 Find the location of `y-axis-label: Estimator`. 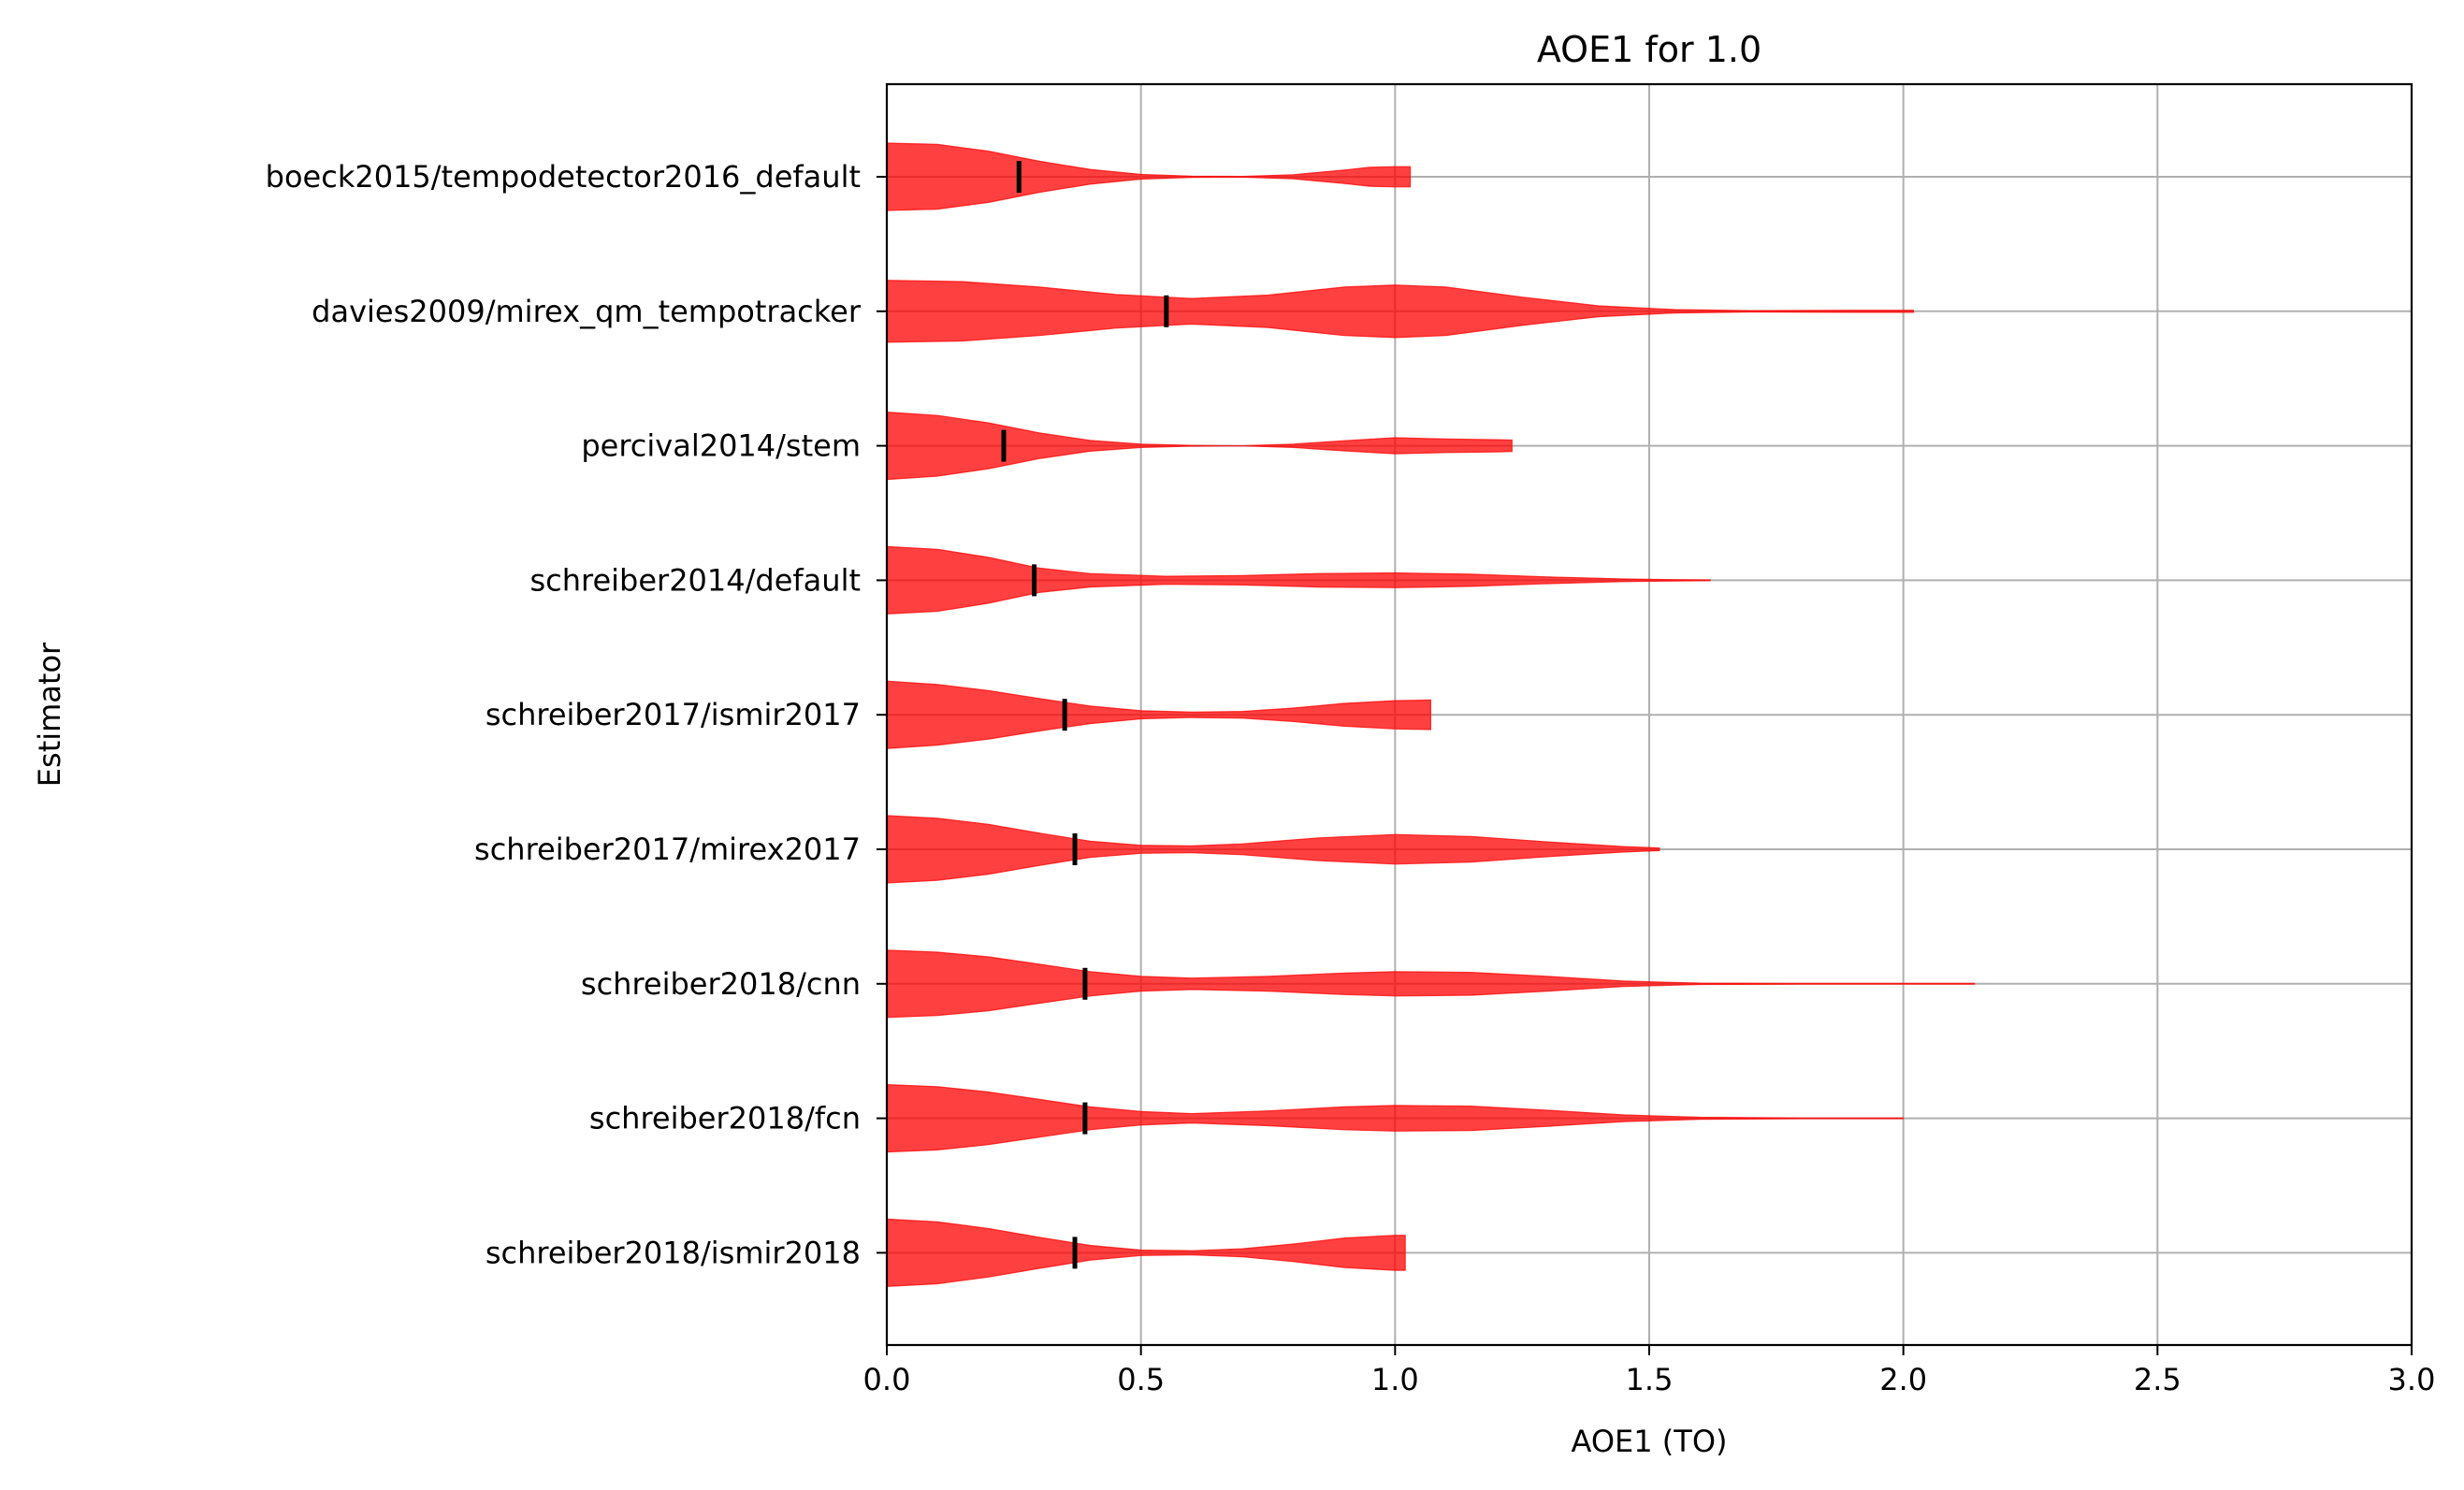

y-axis-label: Estimator is located at coordinates (50, 714).